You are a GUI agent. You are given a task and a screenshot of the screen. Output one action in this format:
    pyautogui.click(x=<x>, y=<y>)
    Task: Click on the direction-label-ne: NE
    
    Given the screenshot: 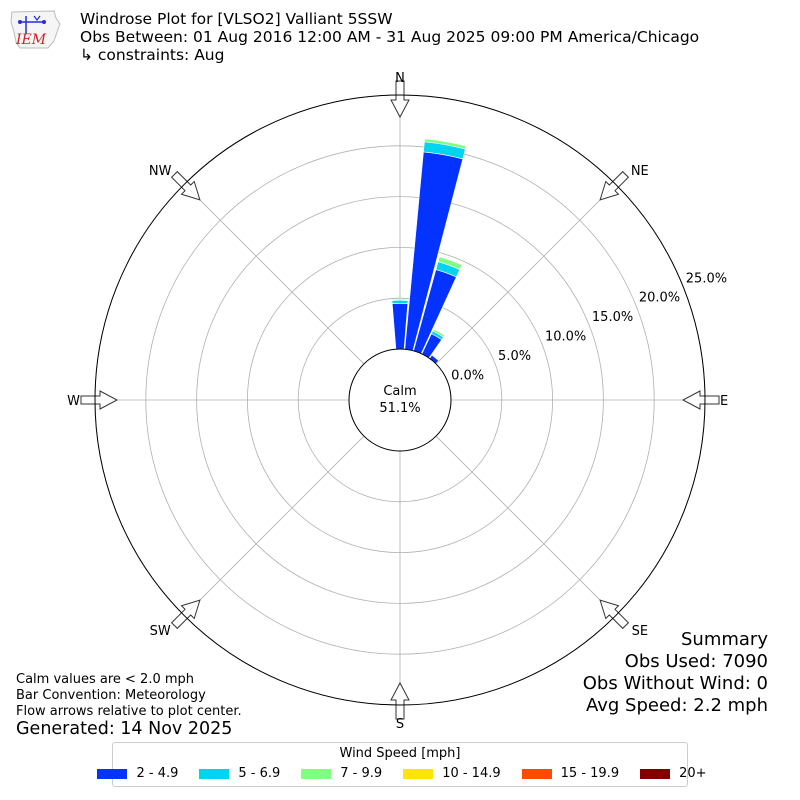 What is the action you would take?
    pyautogui.click(x=640, y=171)
    